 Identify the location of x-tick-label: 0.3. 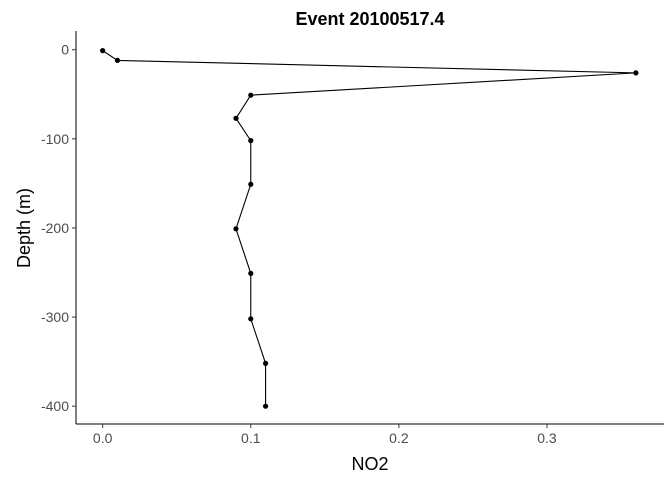
(547, 438).